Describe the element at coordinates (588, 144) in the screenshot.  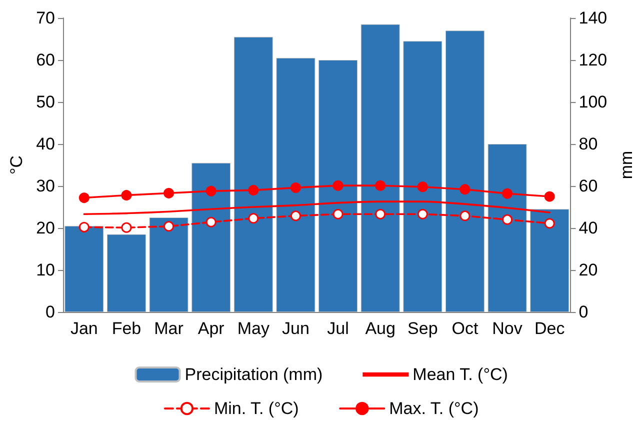
I see `y2-tick-label: 80` at that location.